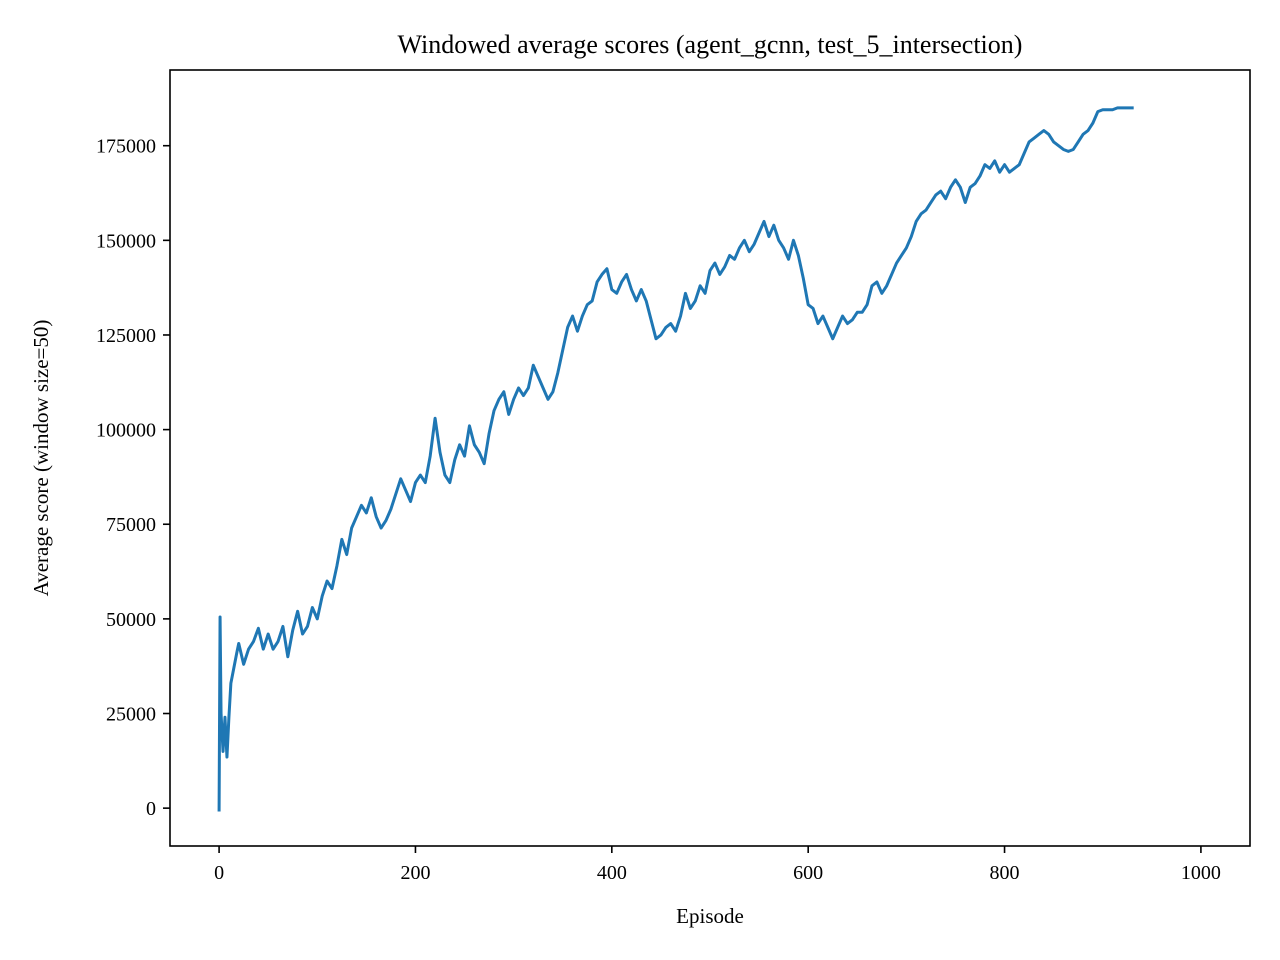 This screenshot has height=960, width=1280. I want to click on y-tick-label: 125000, so click(126, 336).